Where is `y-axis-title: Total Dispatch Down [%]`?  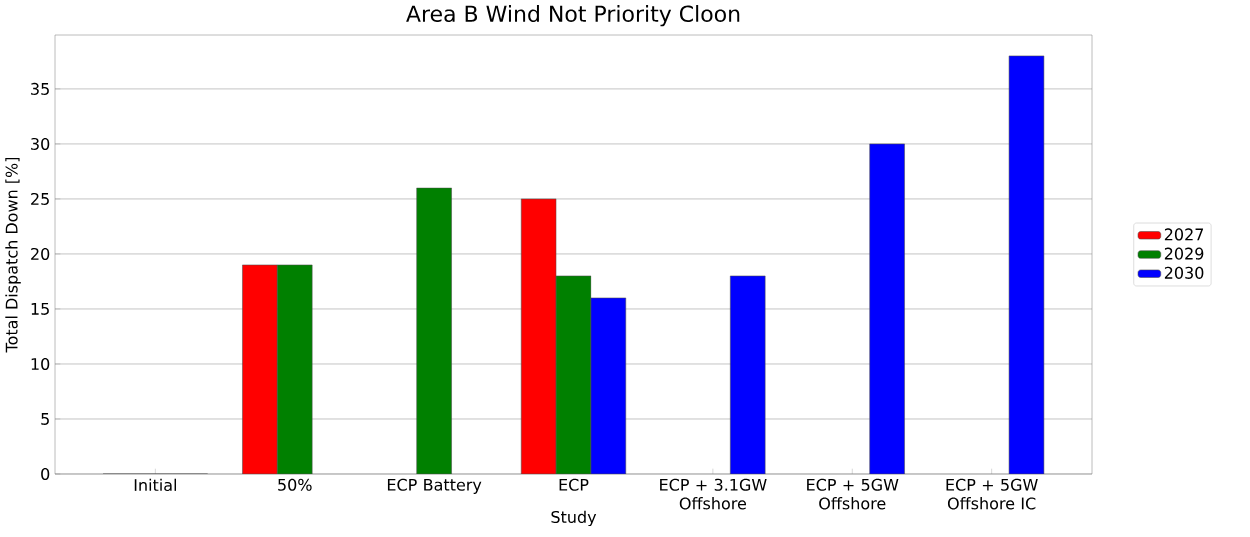
y-axis-title: Total Dispatch Down [%] is located at coordinates (13, 255).